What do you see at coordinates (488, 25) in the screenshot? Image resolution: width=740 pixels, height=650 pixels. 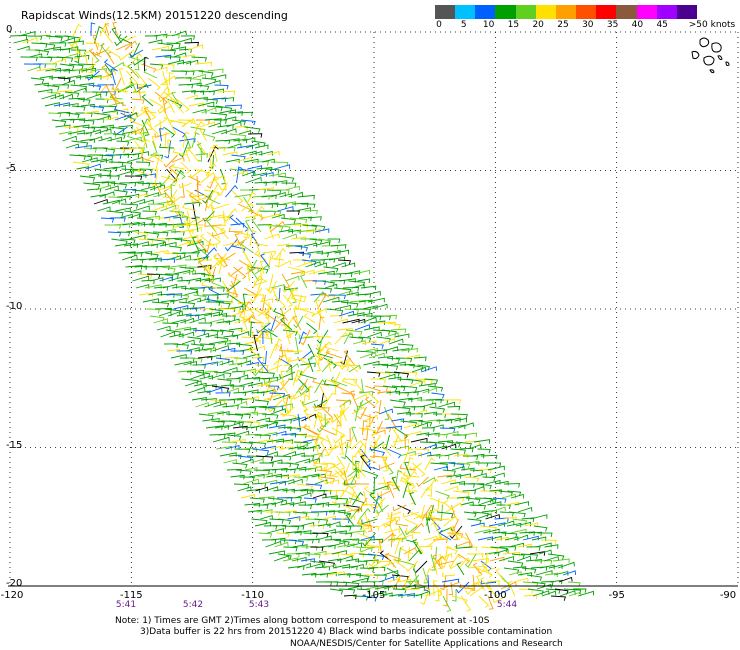 I see `colorbar-tick-label: 10` at bounding box center [488, 25].